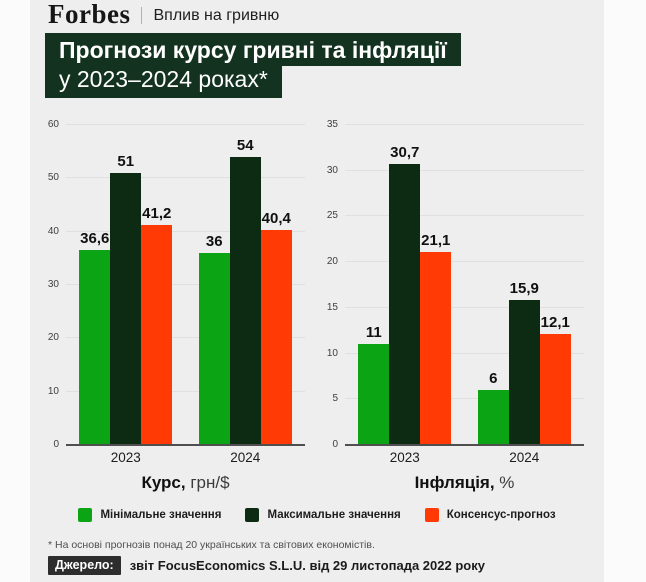  I want to click on legend-item: Максимальне значення, so click(323, 515).